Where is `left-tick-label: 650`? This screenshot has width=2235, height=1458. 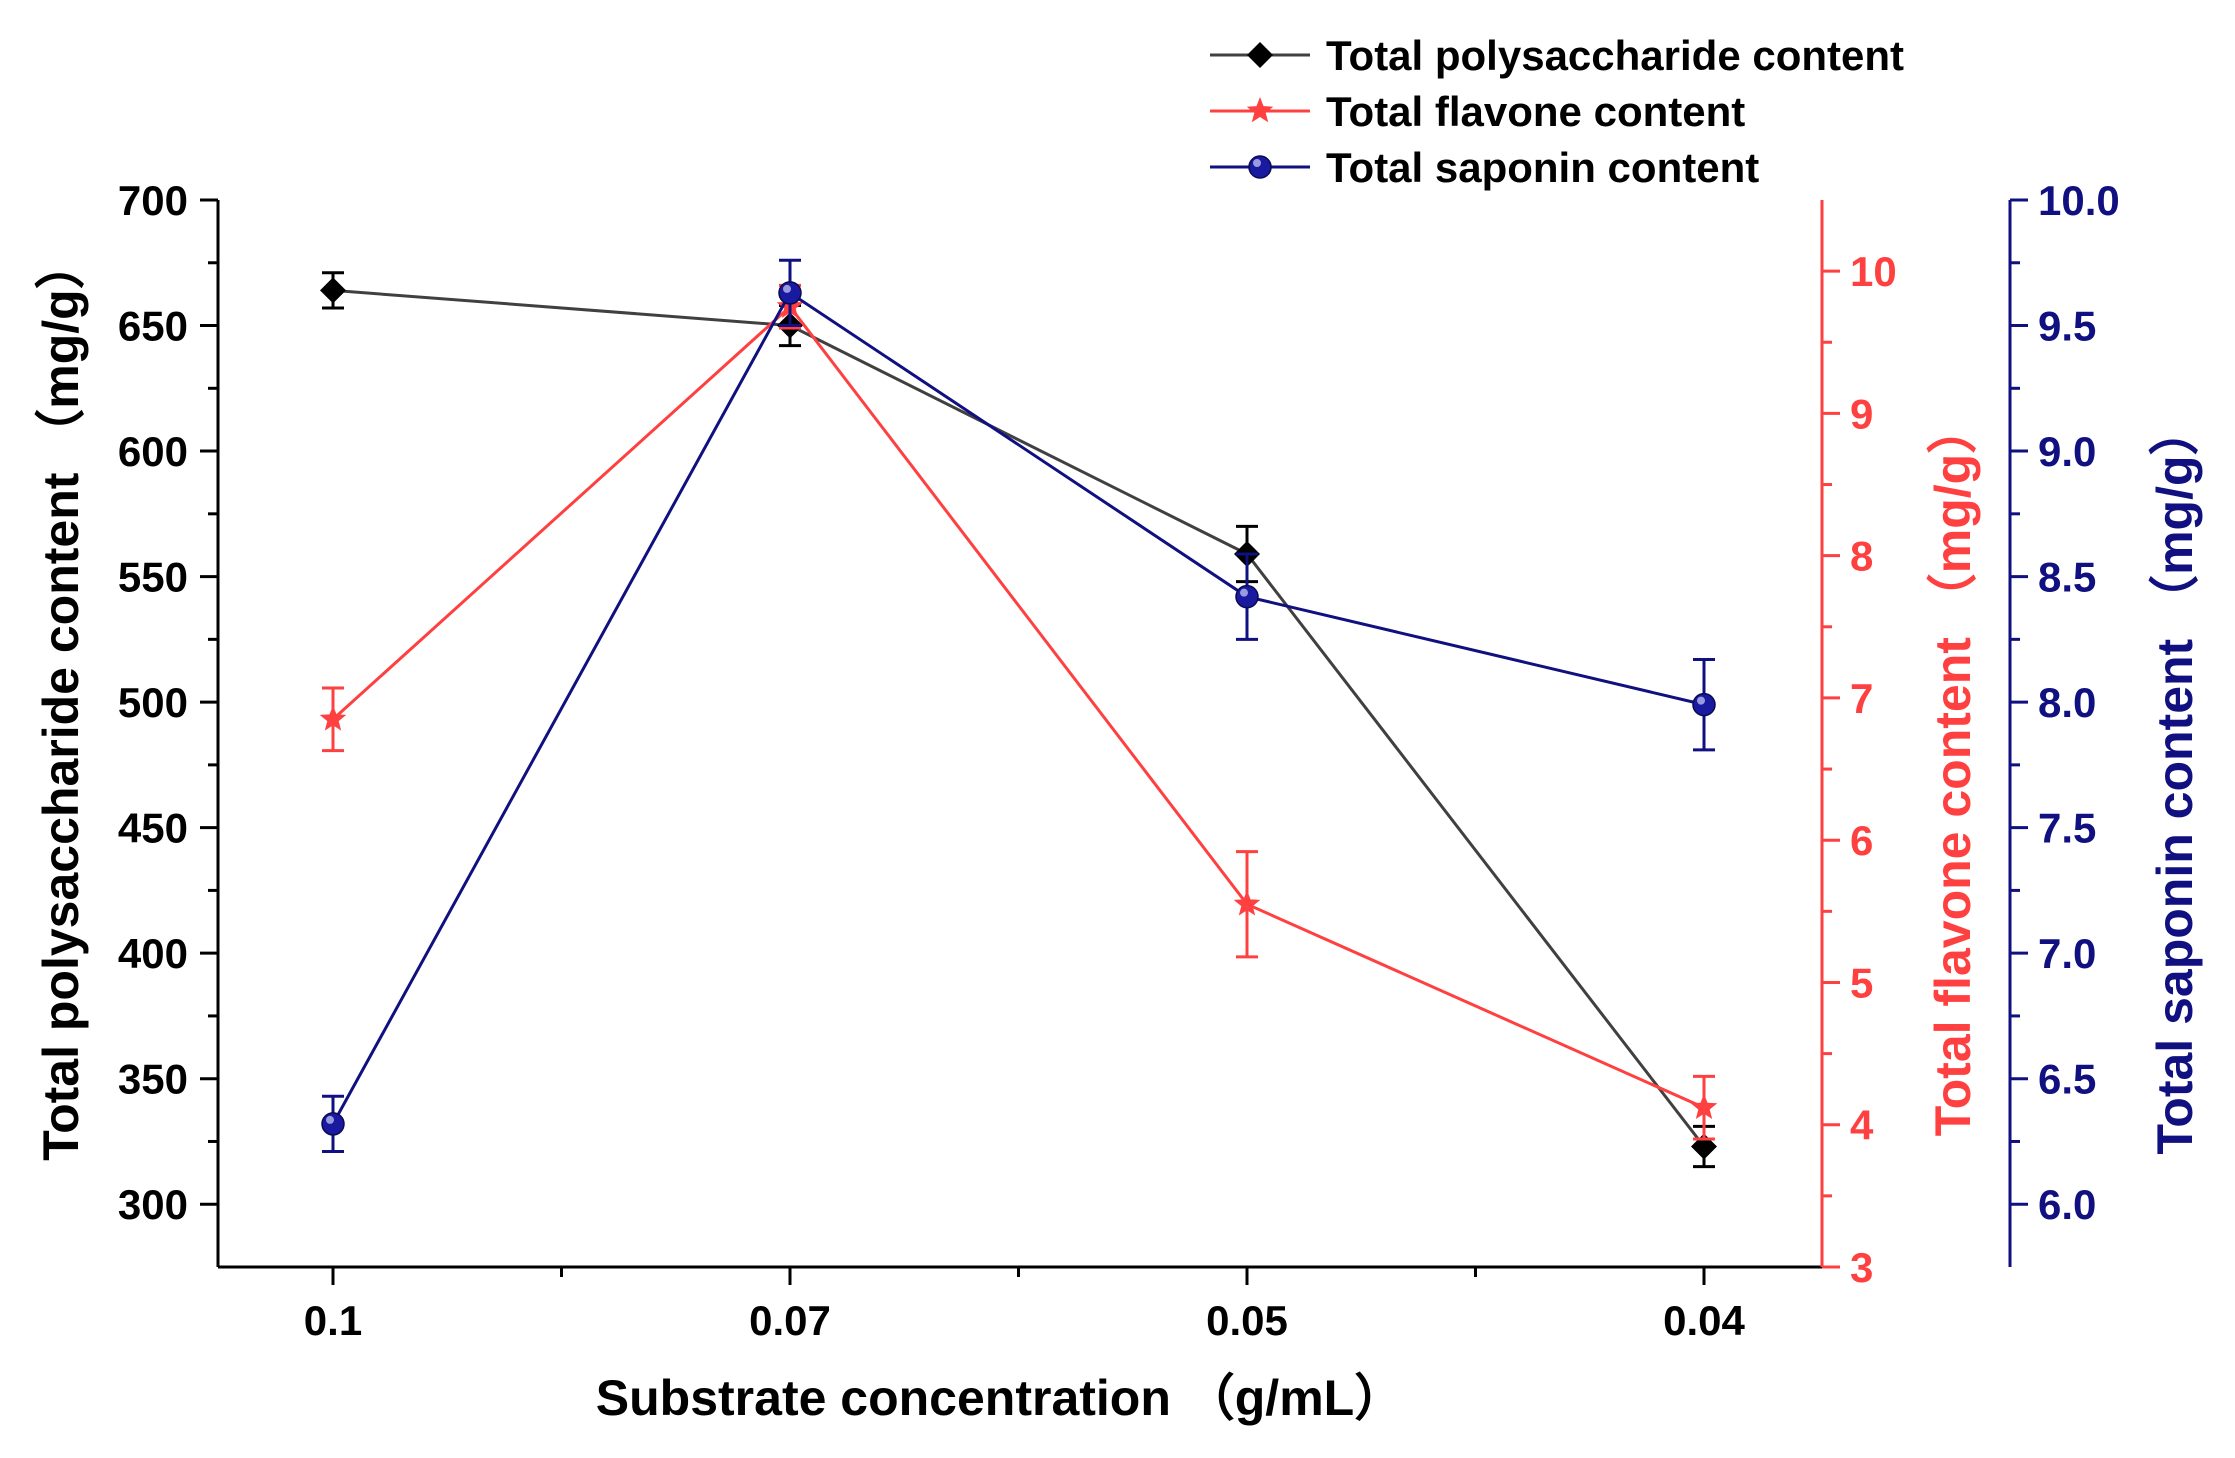
left-tick-label: 650 is located at coordinates (153, 326).